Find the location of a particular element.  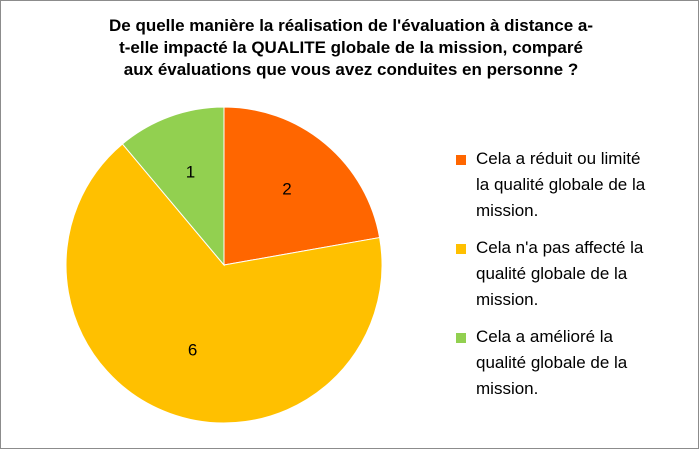

legend-swatch-improved is located at coordinates (461, 338).